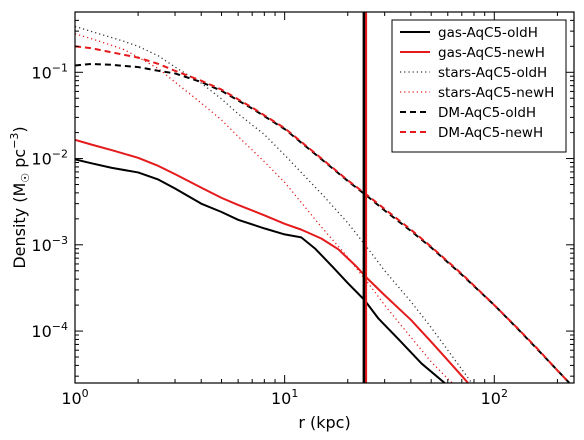 Image resolution: width=584 pixels, height=440 pixels. I want to click on y-tick-label-1-exponent: −3, so click(60, 240).